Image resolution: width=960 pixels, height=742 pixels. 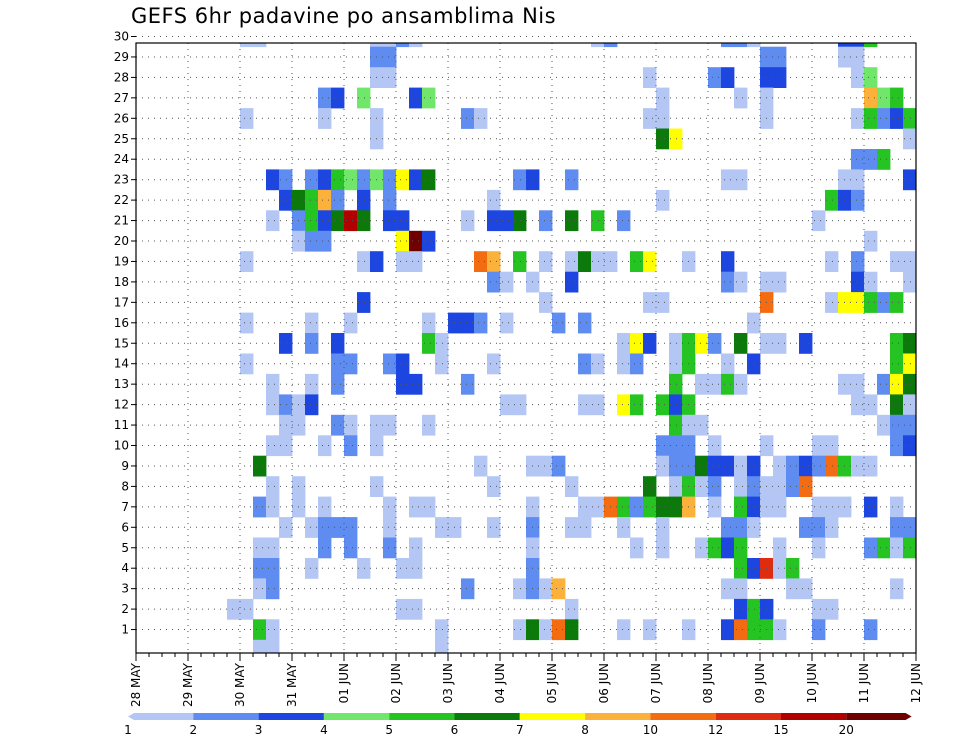 I want to click on y-tick-label: 18, so click(x=121, y=282).